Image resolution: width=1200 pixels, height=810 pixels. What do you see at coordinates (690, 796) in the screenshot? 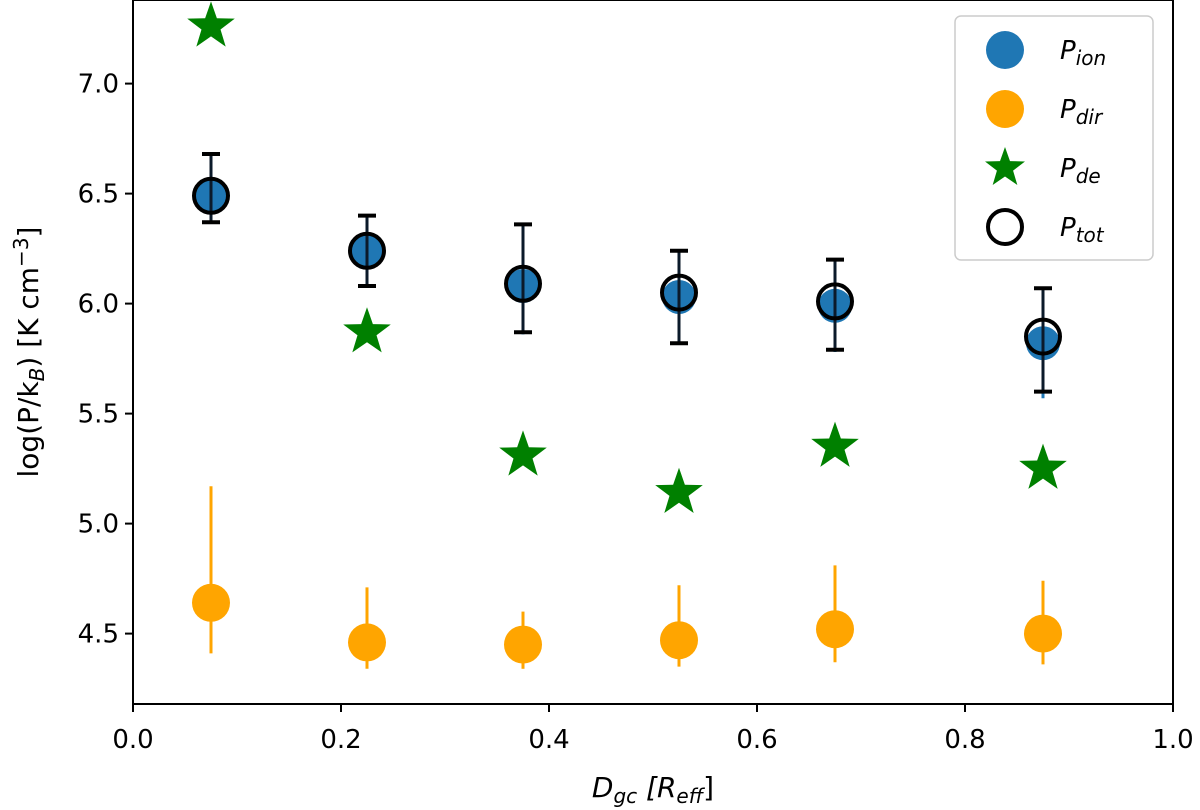
I see `x-axis-label-unit-sub: eff` at bounding box center [690, 796].